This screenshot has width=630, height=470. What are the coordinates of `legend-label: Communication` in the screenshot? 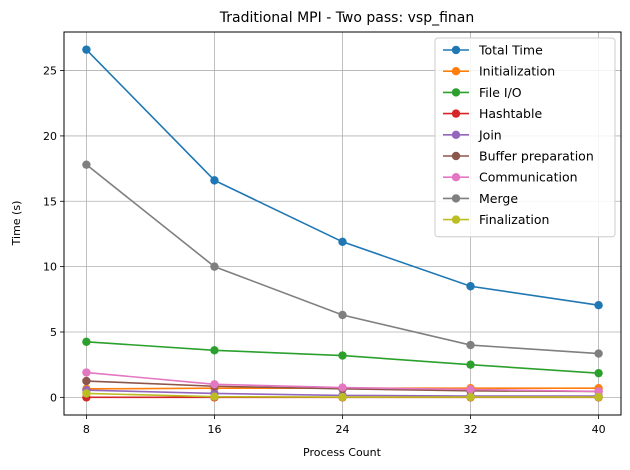 It's located at (528, 177).